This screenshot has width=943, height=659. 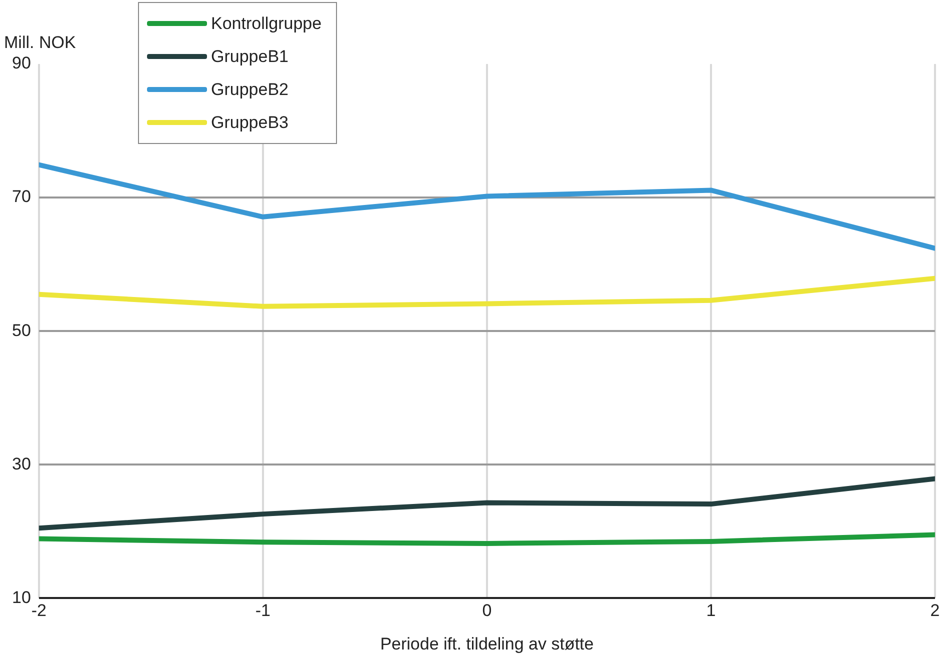 What do you see at coordinates (262, 610) in the screenshot?
I see `x-tick-label: -1` at bounding box center [262, 610].